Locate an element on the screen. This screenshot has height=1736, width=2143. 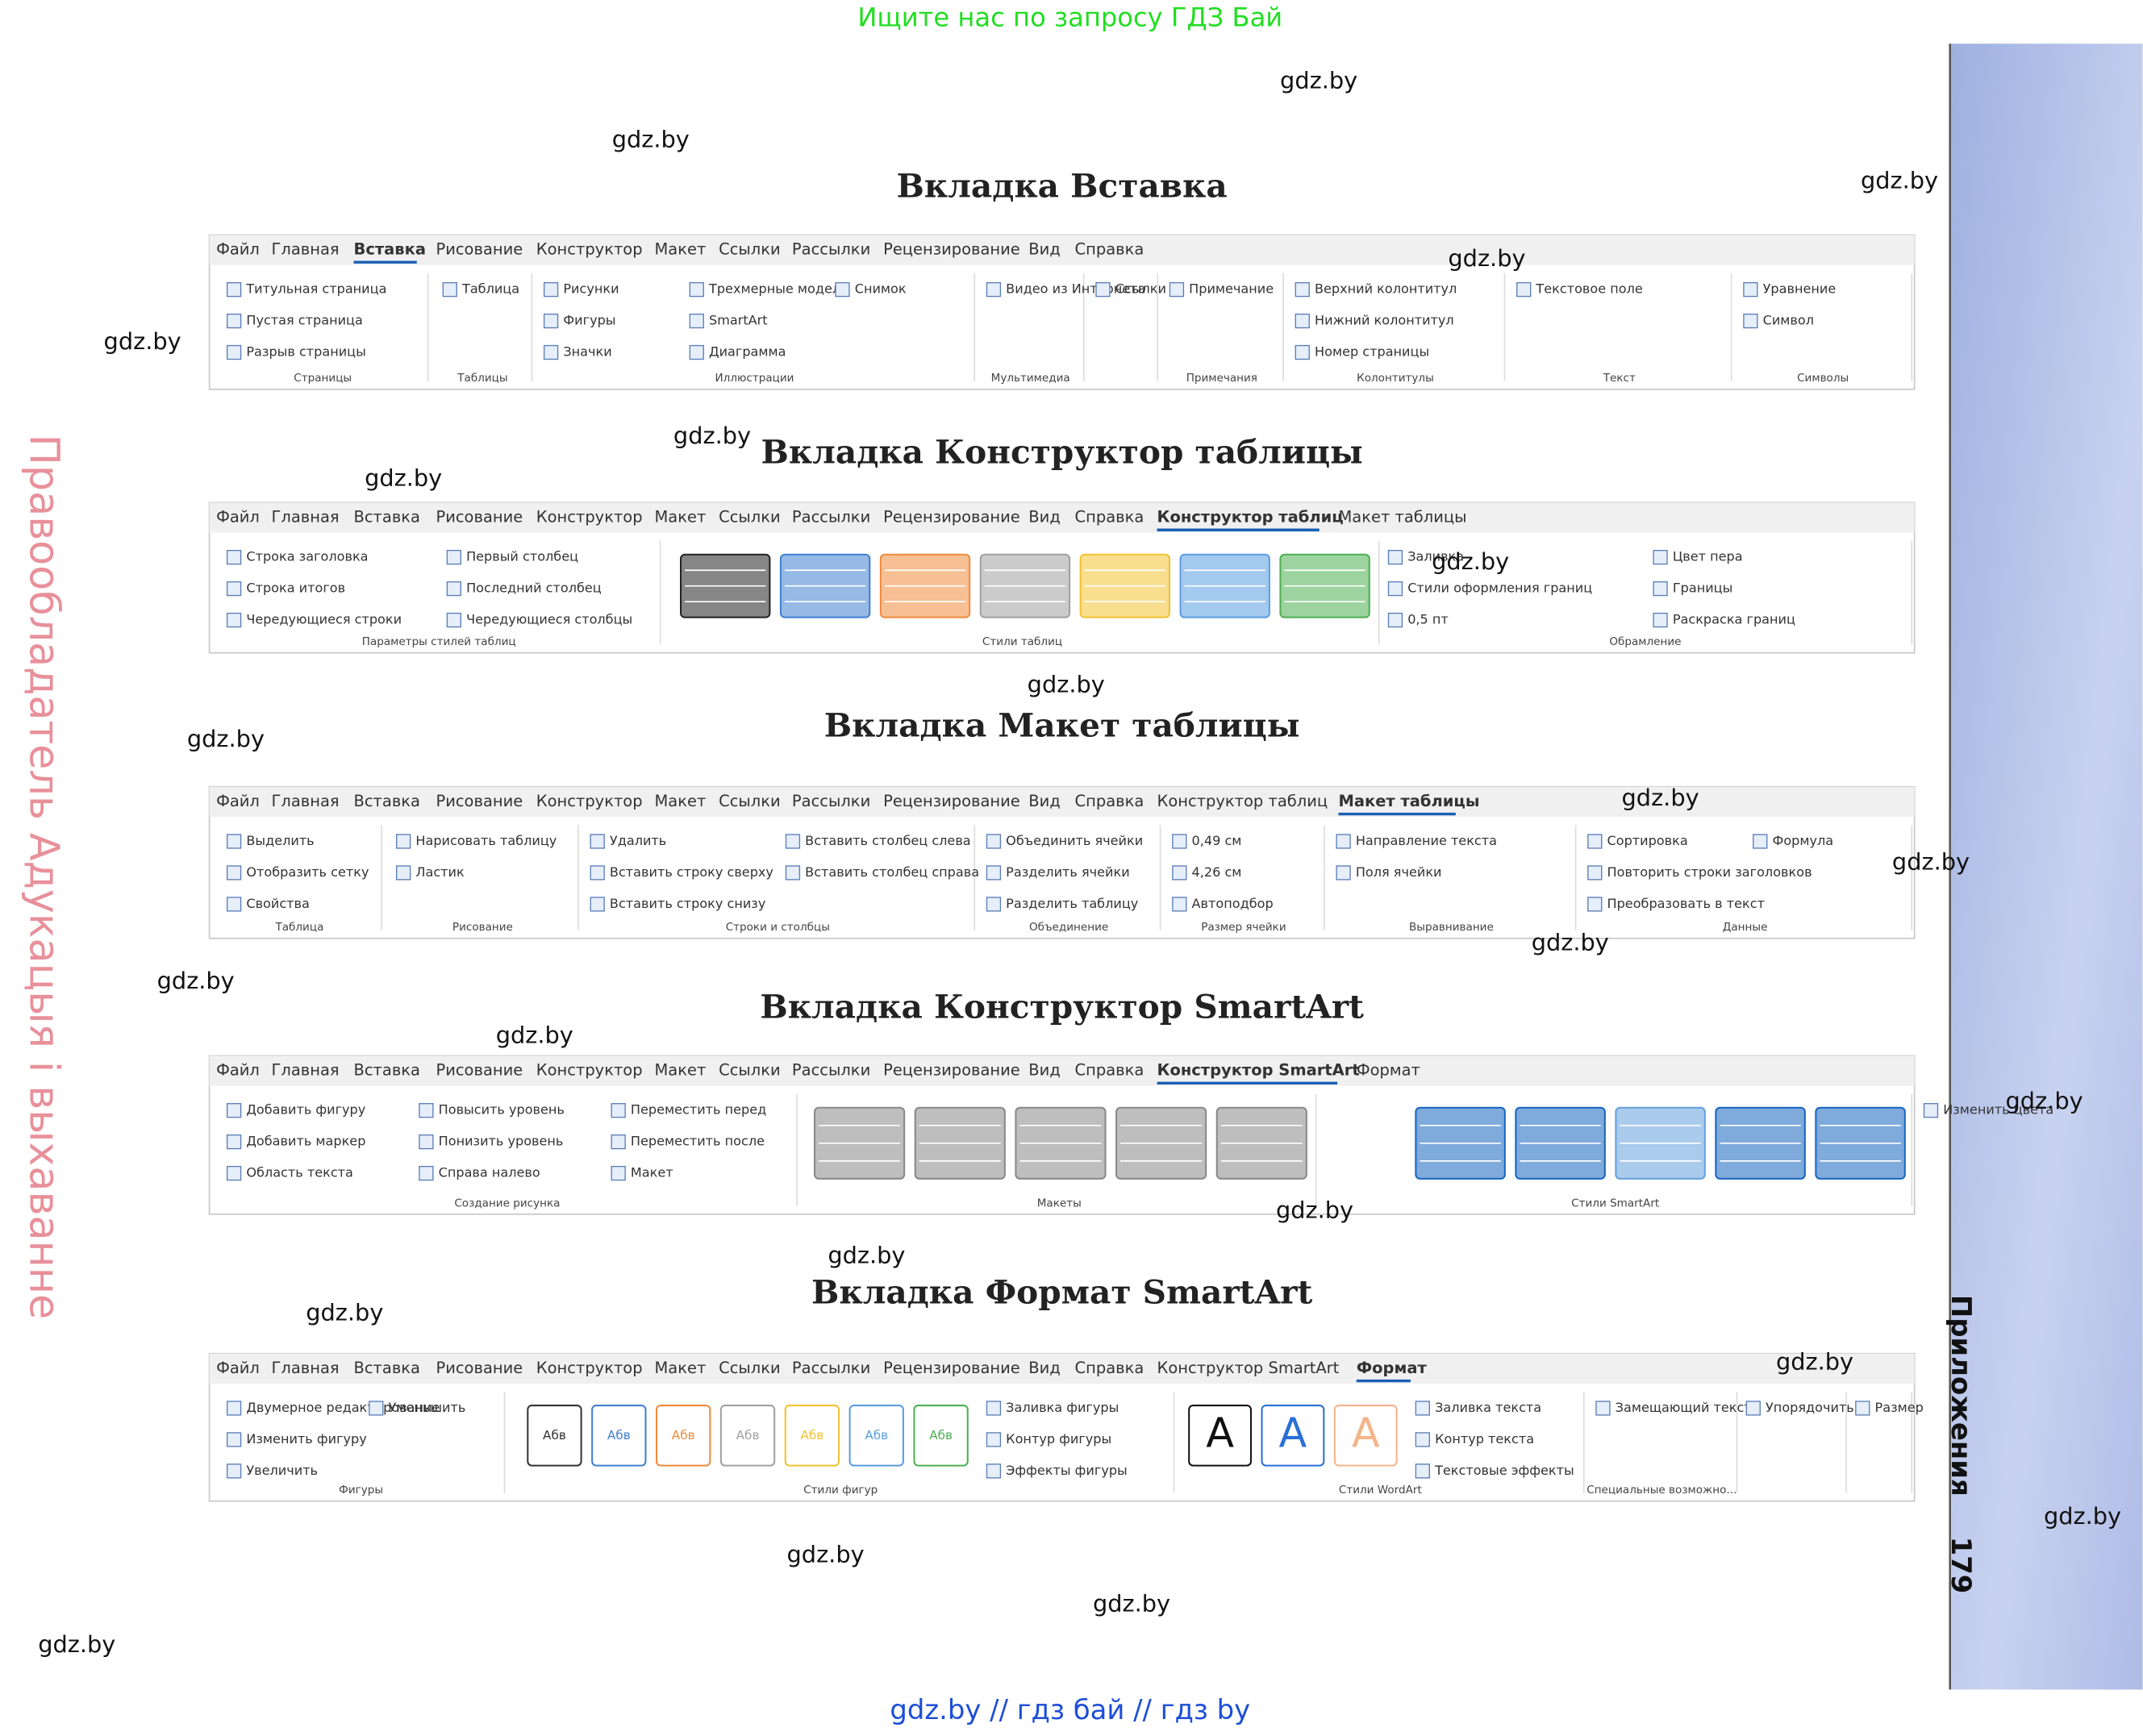
command-label: Границы is located at coordinates (1702, 588).